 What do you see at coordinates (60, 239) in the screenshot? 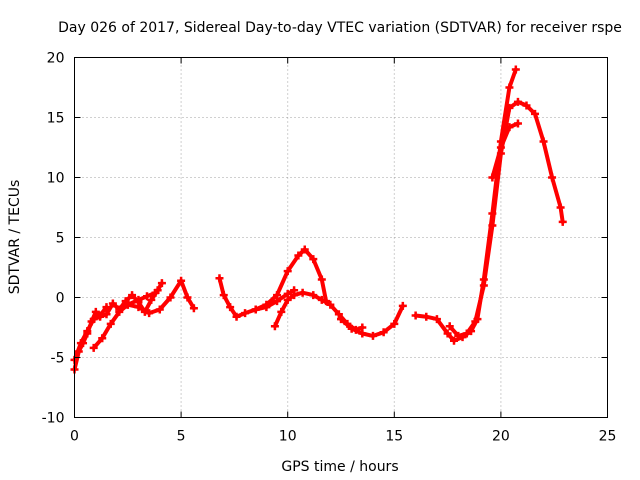
I see `y-tick-label: 5` at bounding box center [60, 239].